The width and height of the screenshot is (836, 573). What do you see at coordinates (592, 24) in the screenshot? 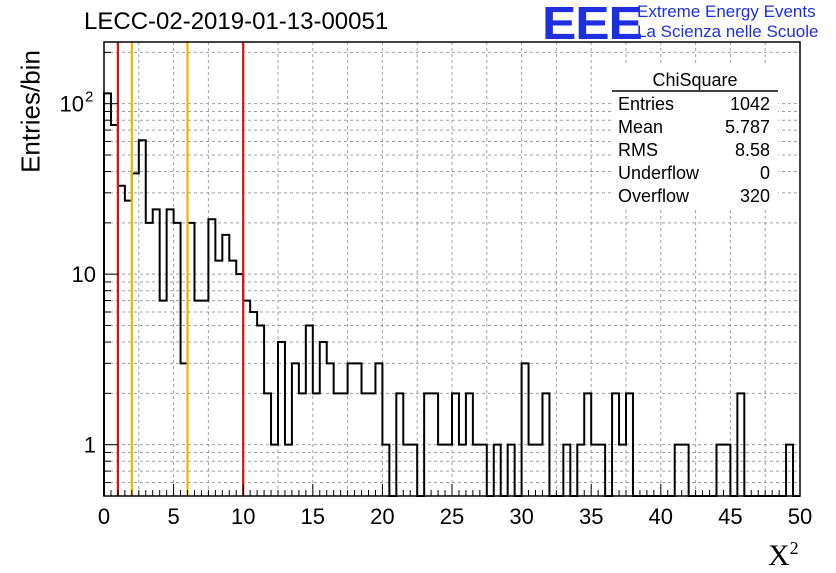
I see `eee-logo: EEE` at bounding box center [592, 24].